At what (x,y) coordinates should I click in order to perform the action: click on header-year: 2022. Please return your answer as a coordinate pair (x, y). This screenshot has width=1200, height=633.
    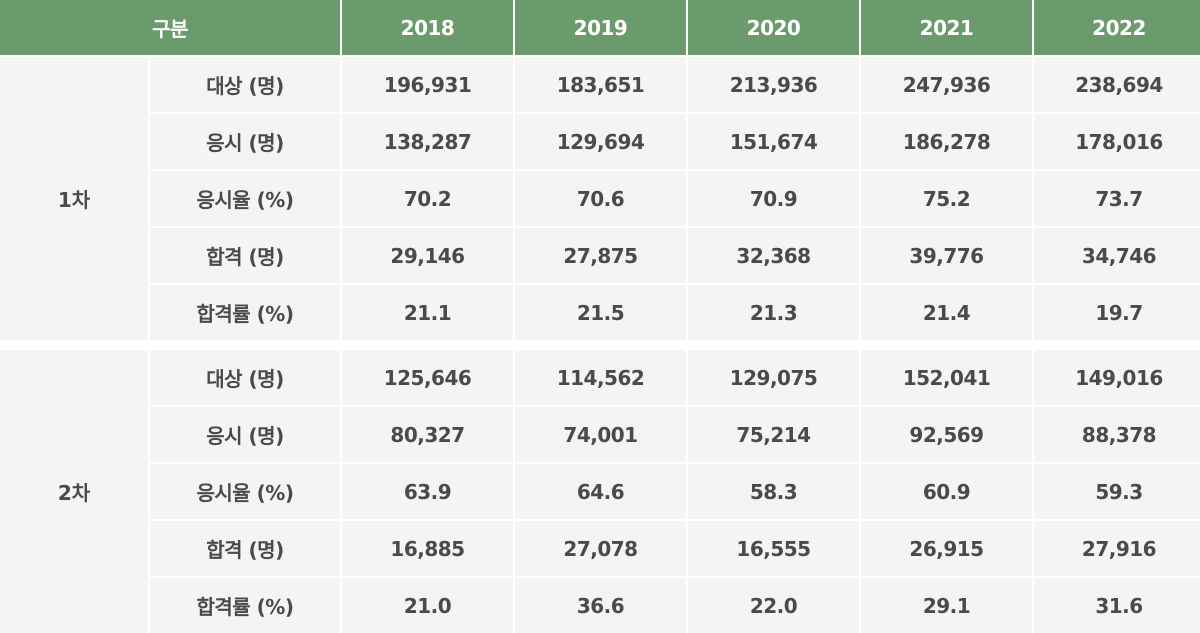
    Looking at the image, I should click on (1117, 27).